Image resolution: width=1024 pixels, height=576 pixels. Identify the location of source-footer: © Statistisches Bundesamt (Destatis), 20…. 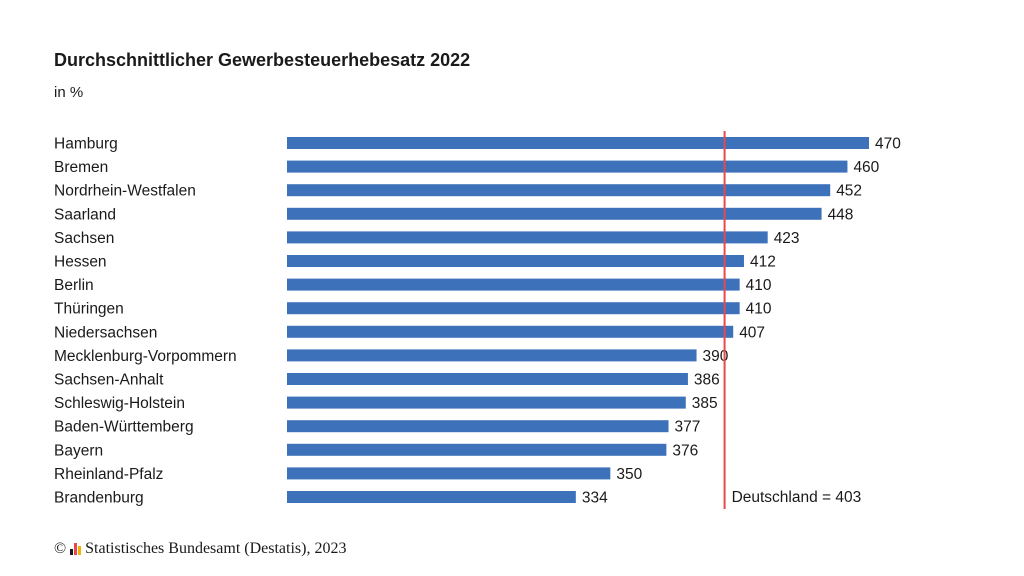
(200, 549).